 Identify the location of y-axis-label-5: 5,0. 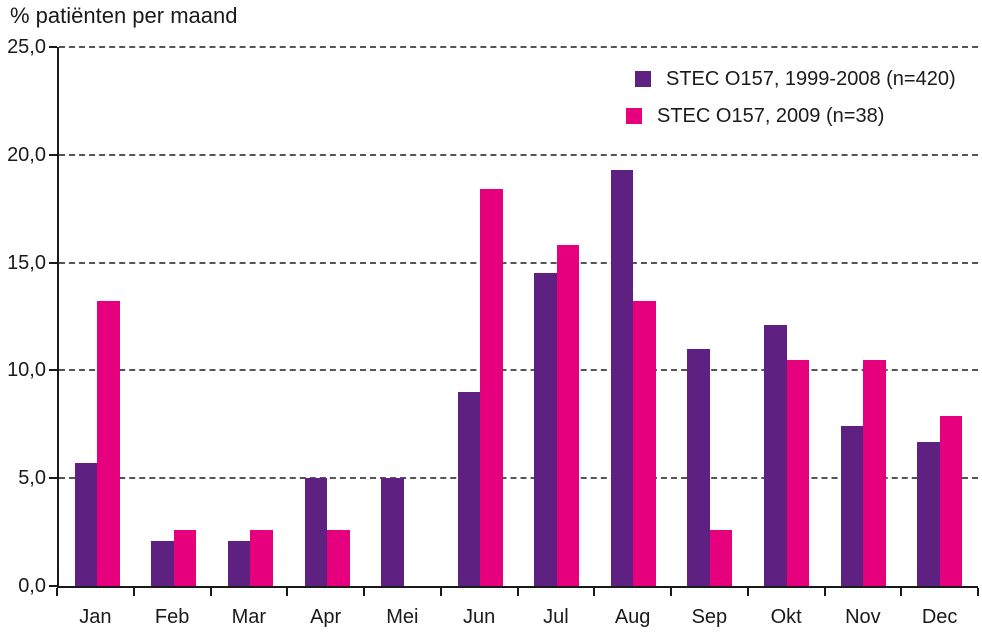
(32, 478).